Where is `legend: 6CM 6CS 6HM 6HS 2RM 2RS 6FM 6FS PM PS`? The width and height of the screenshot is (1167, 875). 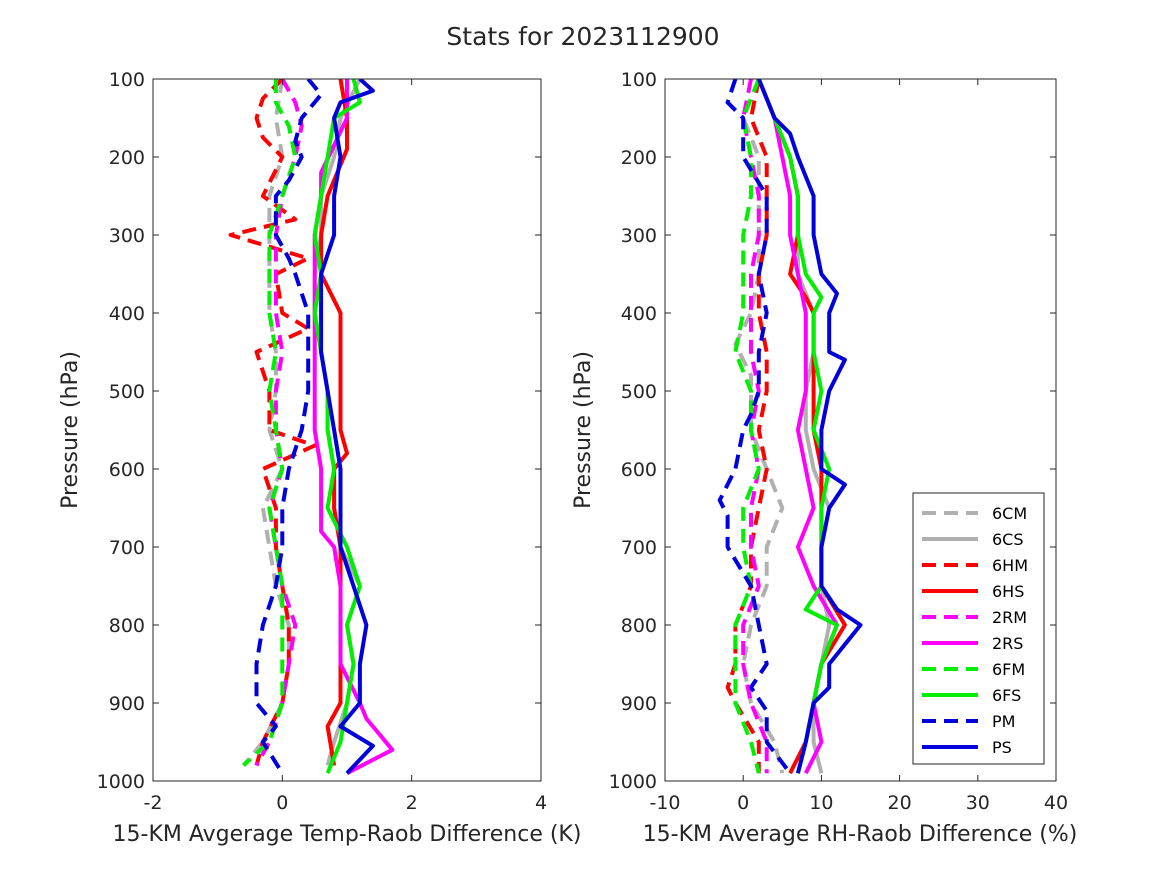
legend: 6CM 6CS 6HM 6HS 2RM 2RS 6FM 6FS PM PS is located at coordinates (978, 628).